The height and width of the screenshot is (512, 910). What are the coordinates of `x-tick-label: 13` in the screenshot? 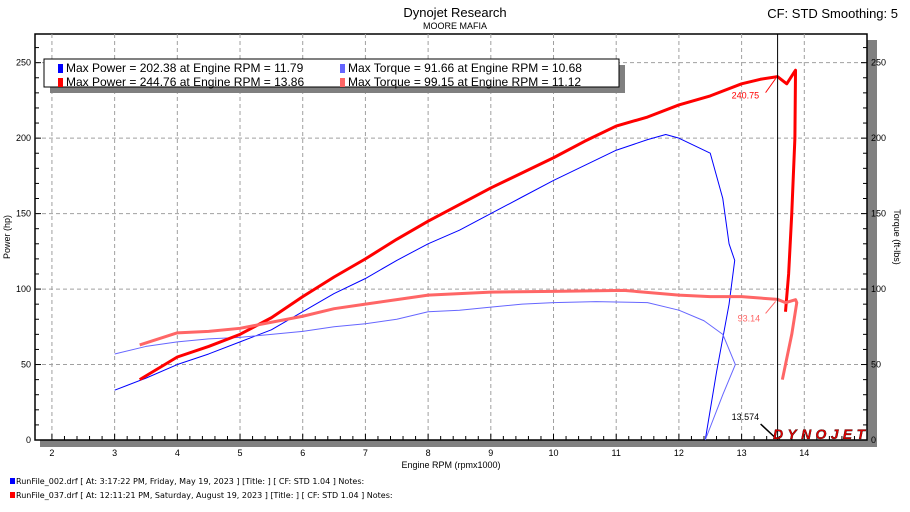 It's located at (742, 453).